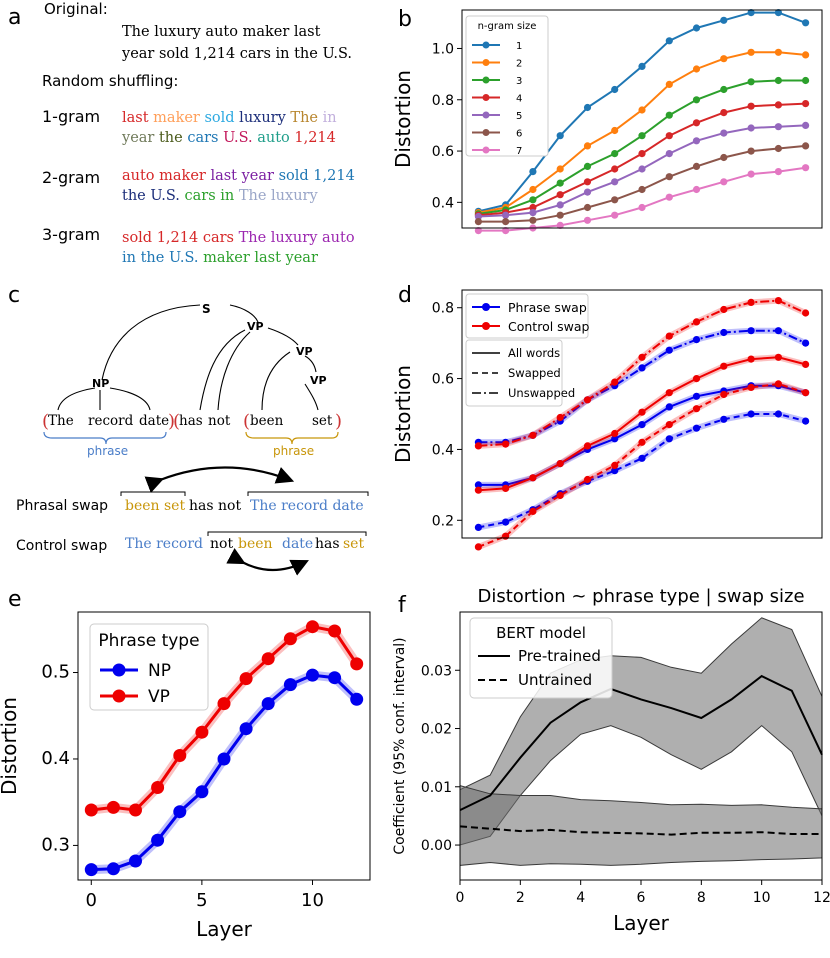 This screenshot has width=830, height=958. I want to click on ci-band, so click(641, 825).